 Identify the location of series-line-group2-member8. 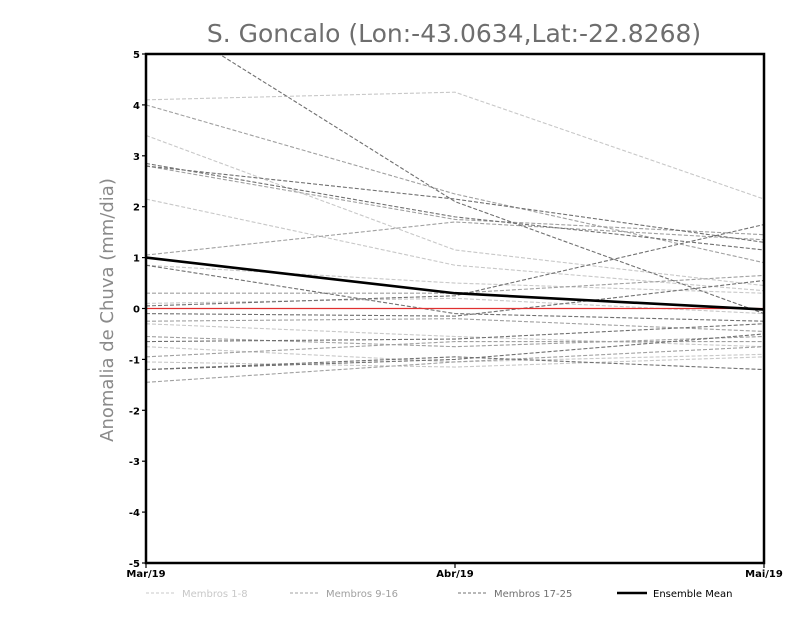
(455, 364).